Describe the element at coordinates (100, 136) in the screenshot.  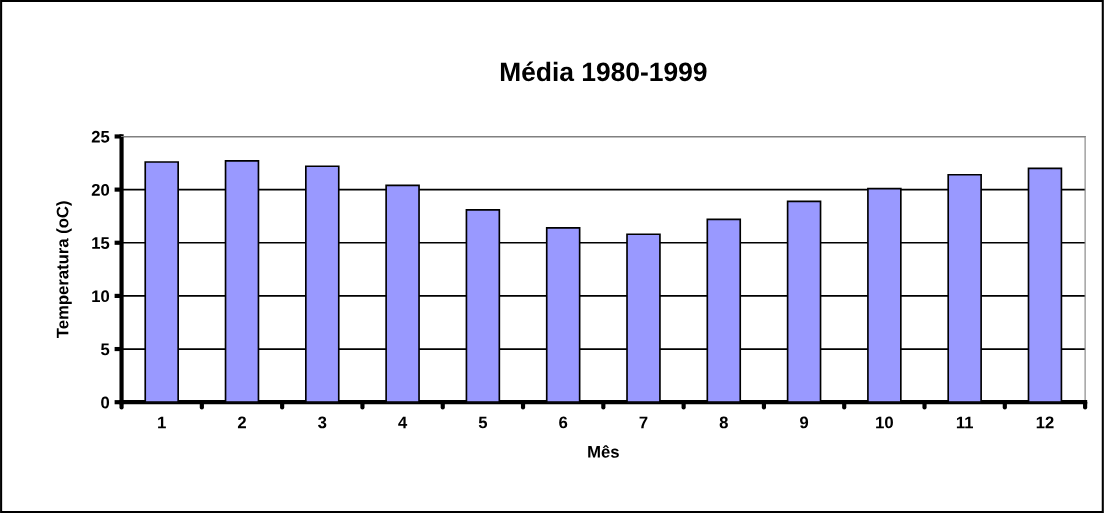
I see `y-tick-label: 25` at that location.